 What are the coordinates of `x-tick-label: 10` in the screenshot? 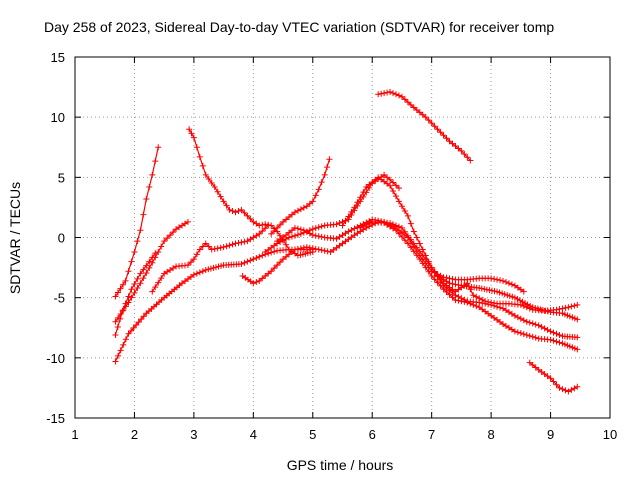 It's located at (610, 434).